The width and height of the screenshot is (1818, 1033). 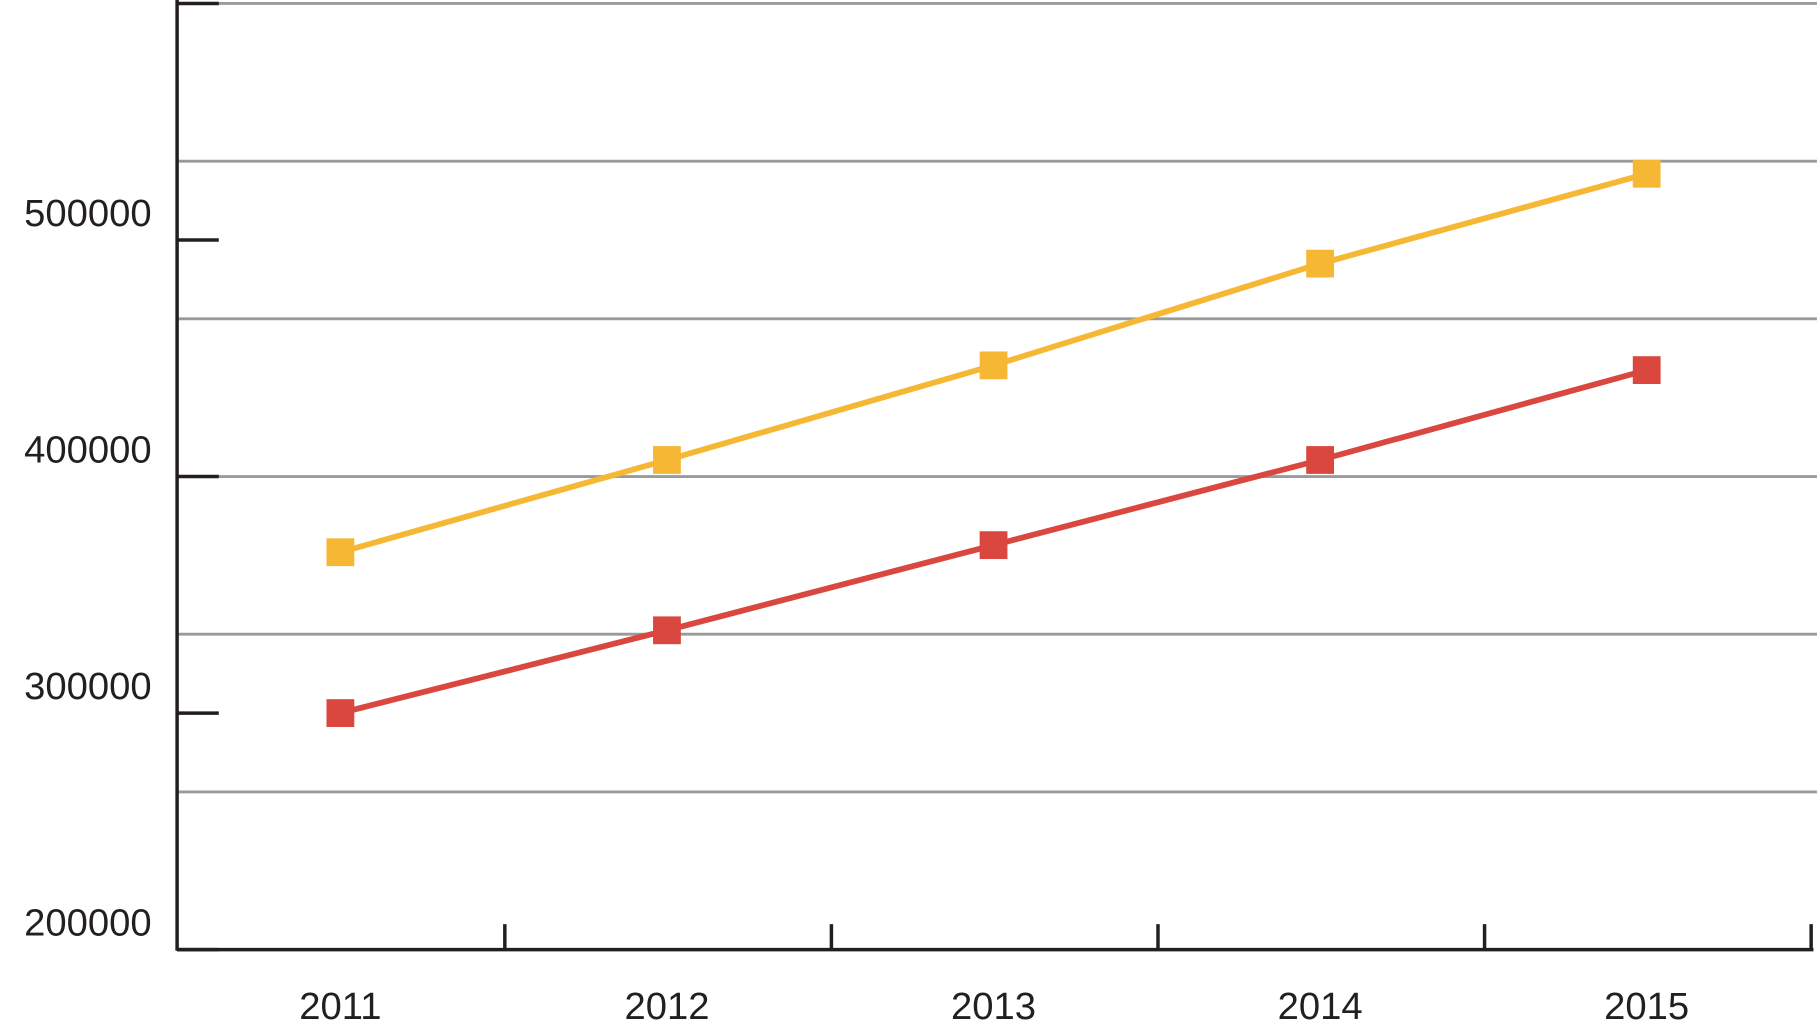 What do you see at coordinates (87, 450) in the screenshot?
I see `y-tick-label: 400000` at bounding box center [87, 450].